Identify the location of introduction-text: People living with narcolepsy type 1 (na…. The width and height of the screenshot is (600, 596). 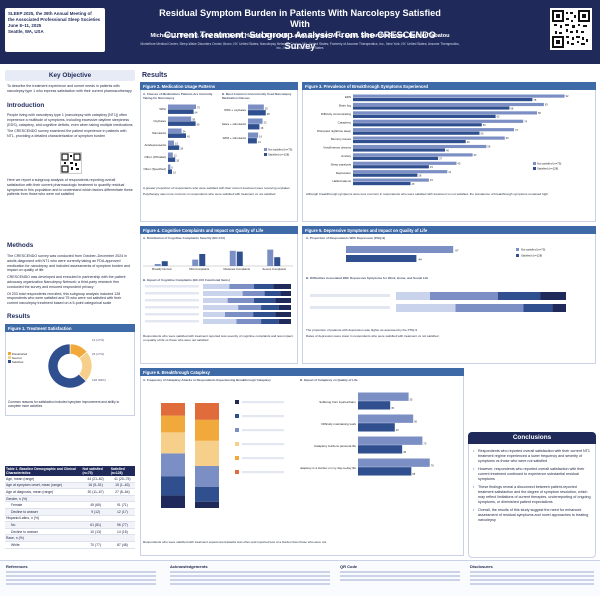
(70, 127).